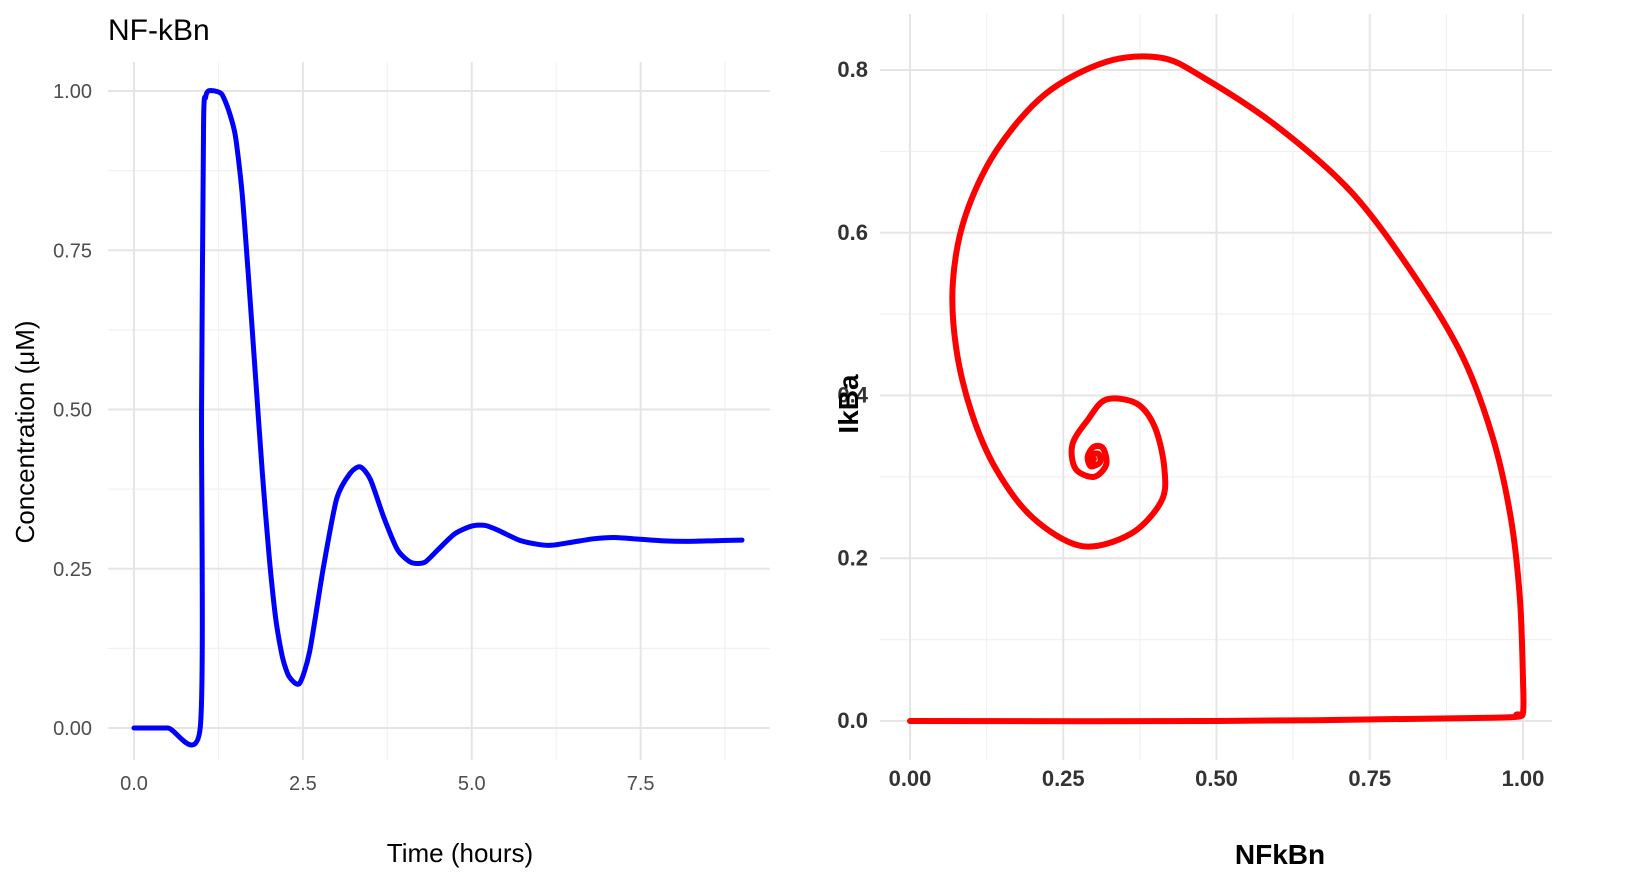 The image size is (1642, 880). What do you see at coordinates (72, 729) in the screenshot?
I see `y-tick-label: 0.00` at bounding box center [72, 729].